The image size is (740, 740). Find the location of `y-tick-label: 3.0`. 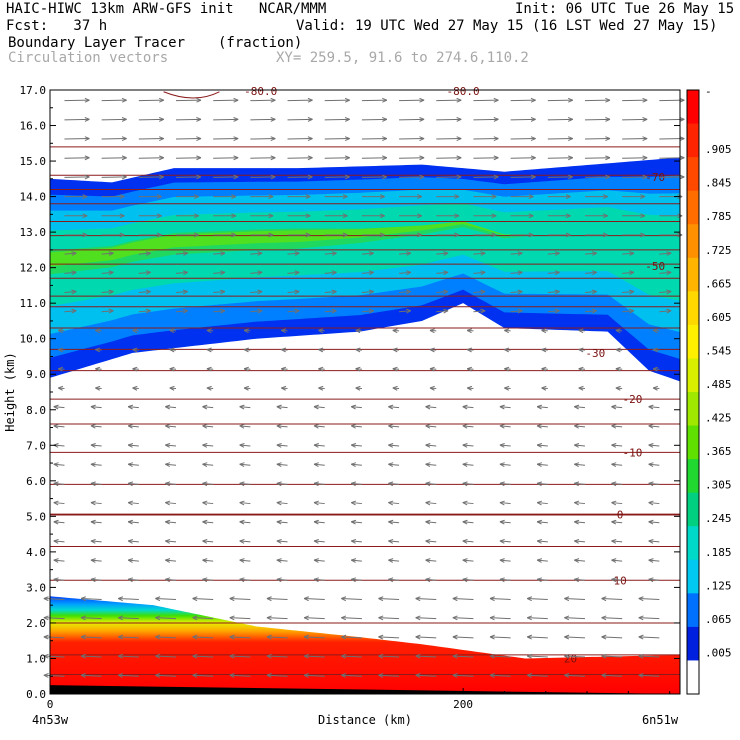

y-tick-label: 3.0 is located at coordinates (36, 587).